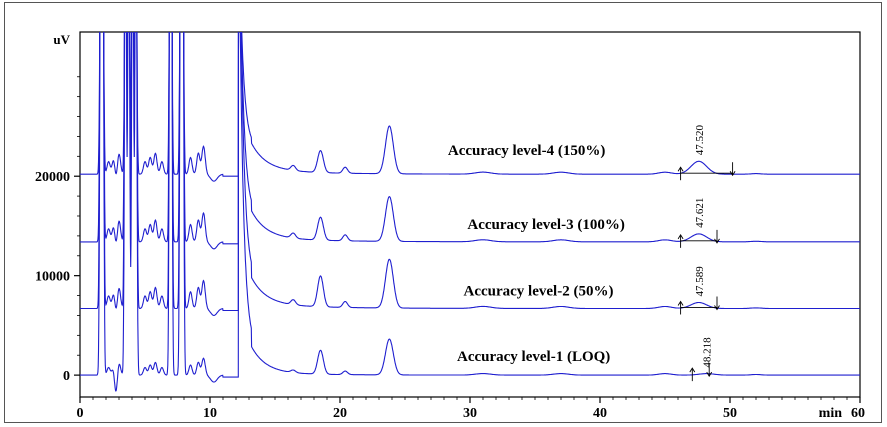 This screenshot has height=427, width=887. Describe the element at coordinates (52, 277) in the screenshot. I see `y-tick-label-10000: 10000` at that location.